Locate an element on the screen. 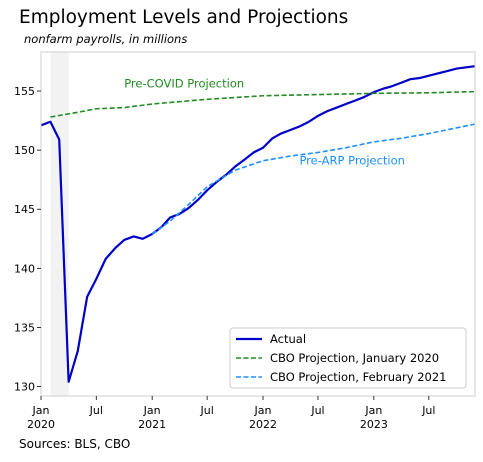  recession-shading is located at coordinates (59, 224).